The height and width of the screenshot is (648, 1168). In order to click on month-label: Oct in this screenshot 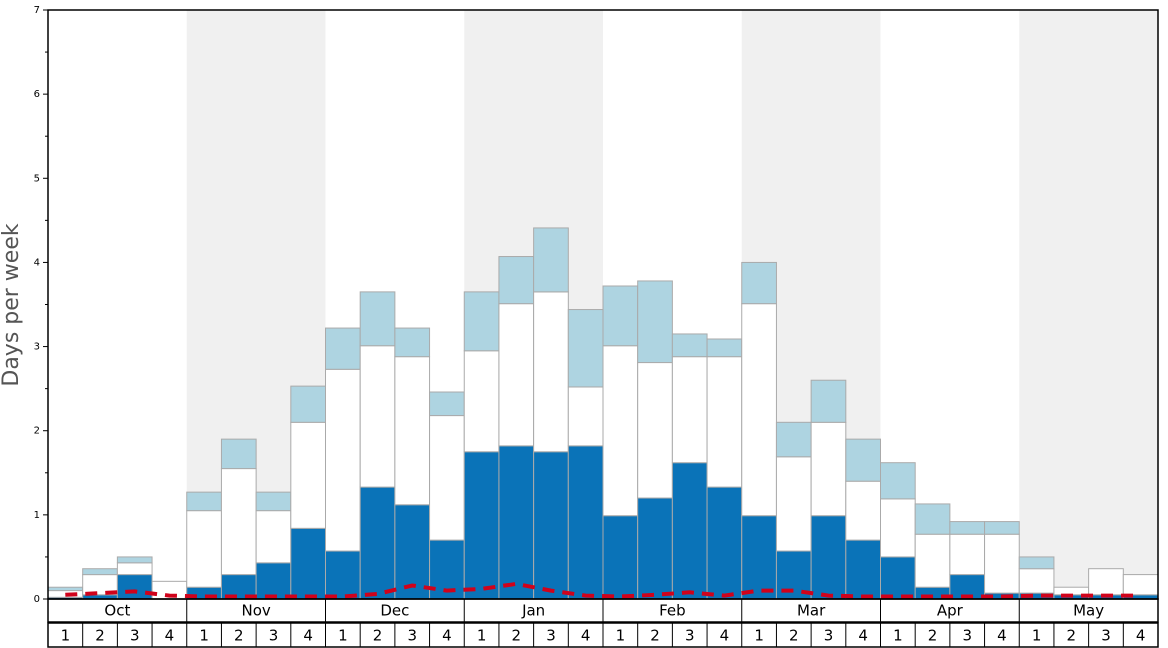, I will do `click(117, 611)`.